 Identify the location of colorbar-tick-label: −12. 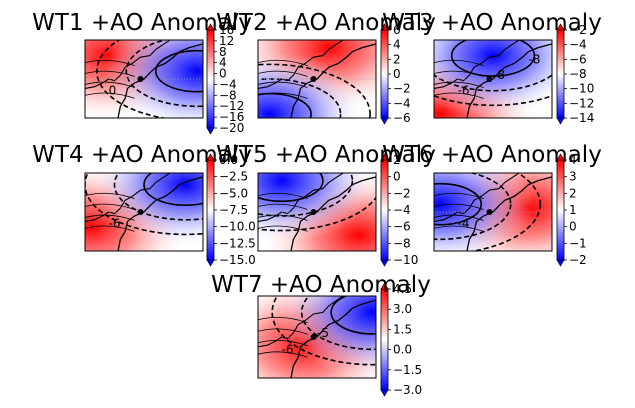
(581, 103).